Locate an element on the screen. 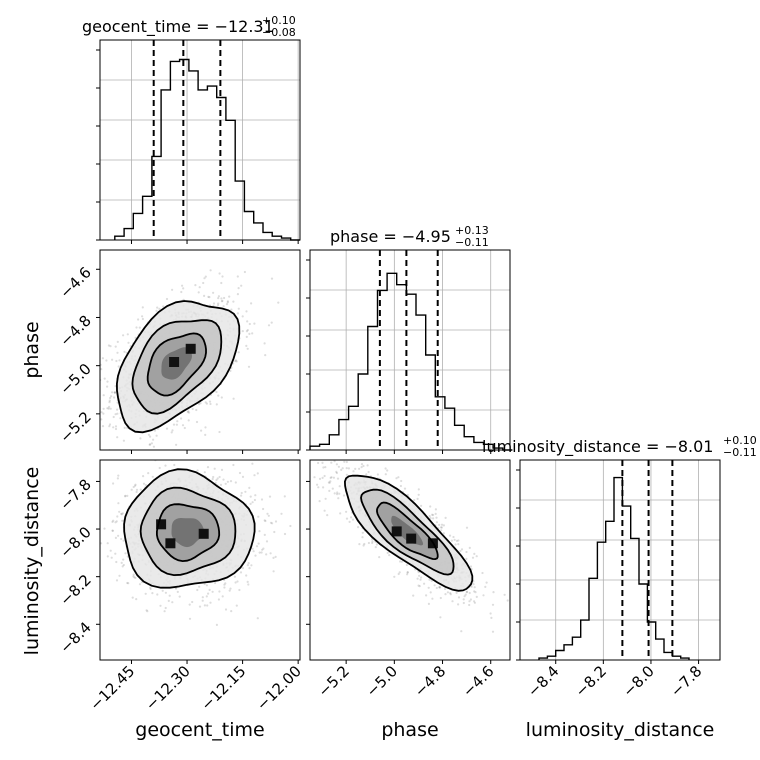  x-axis-label-phase: phase is located at coordinates (409, 730).